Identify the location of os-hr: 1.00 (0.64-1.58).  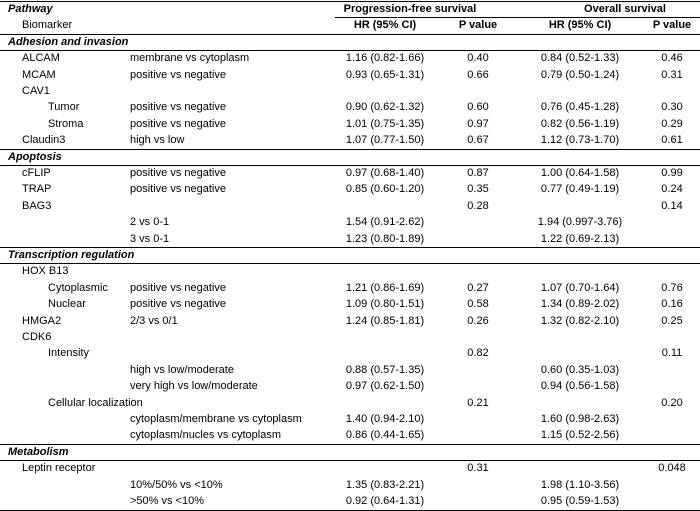
(580, 173).